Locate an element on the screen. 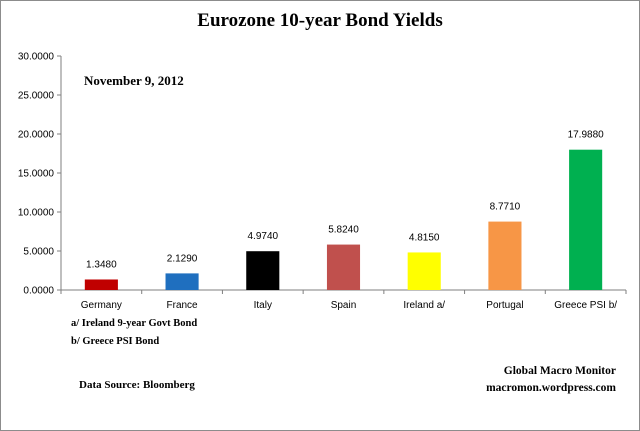 This screenshot has width=640, height=431. chart-date: November 9, 2012 is located at coordinates (134, 80).